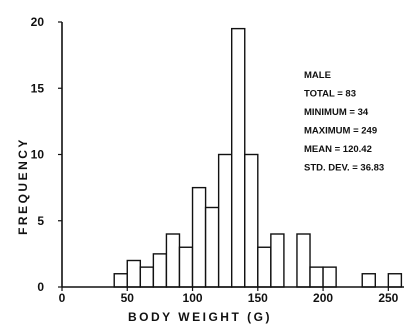 The width and height of the screenshot is (408, 329). I want to click on x-tick-label: 0, so click(62, 298).